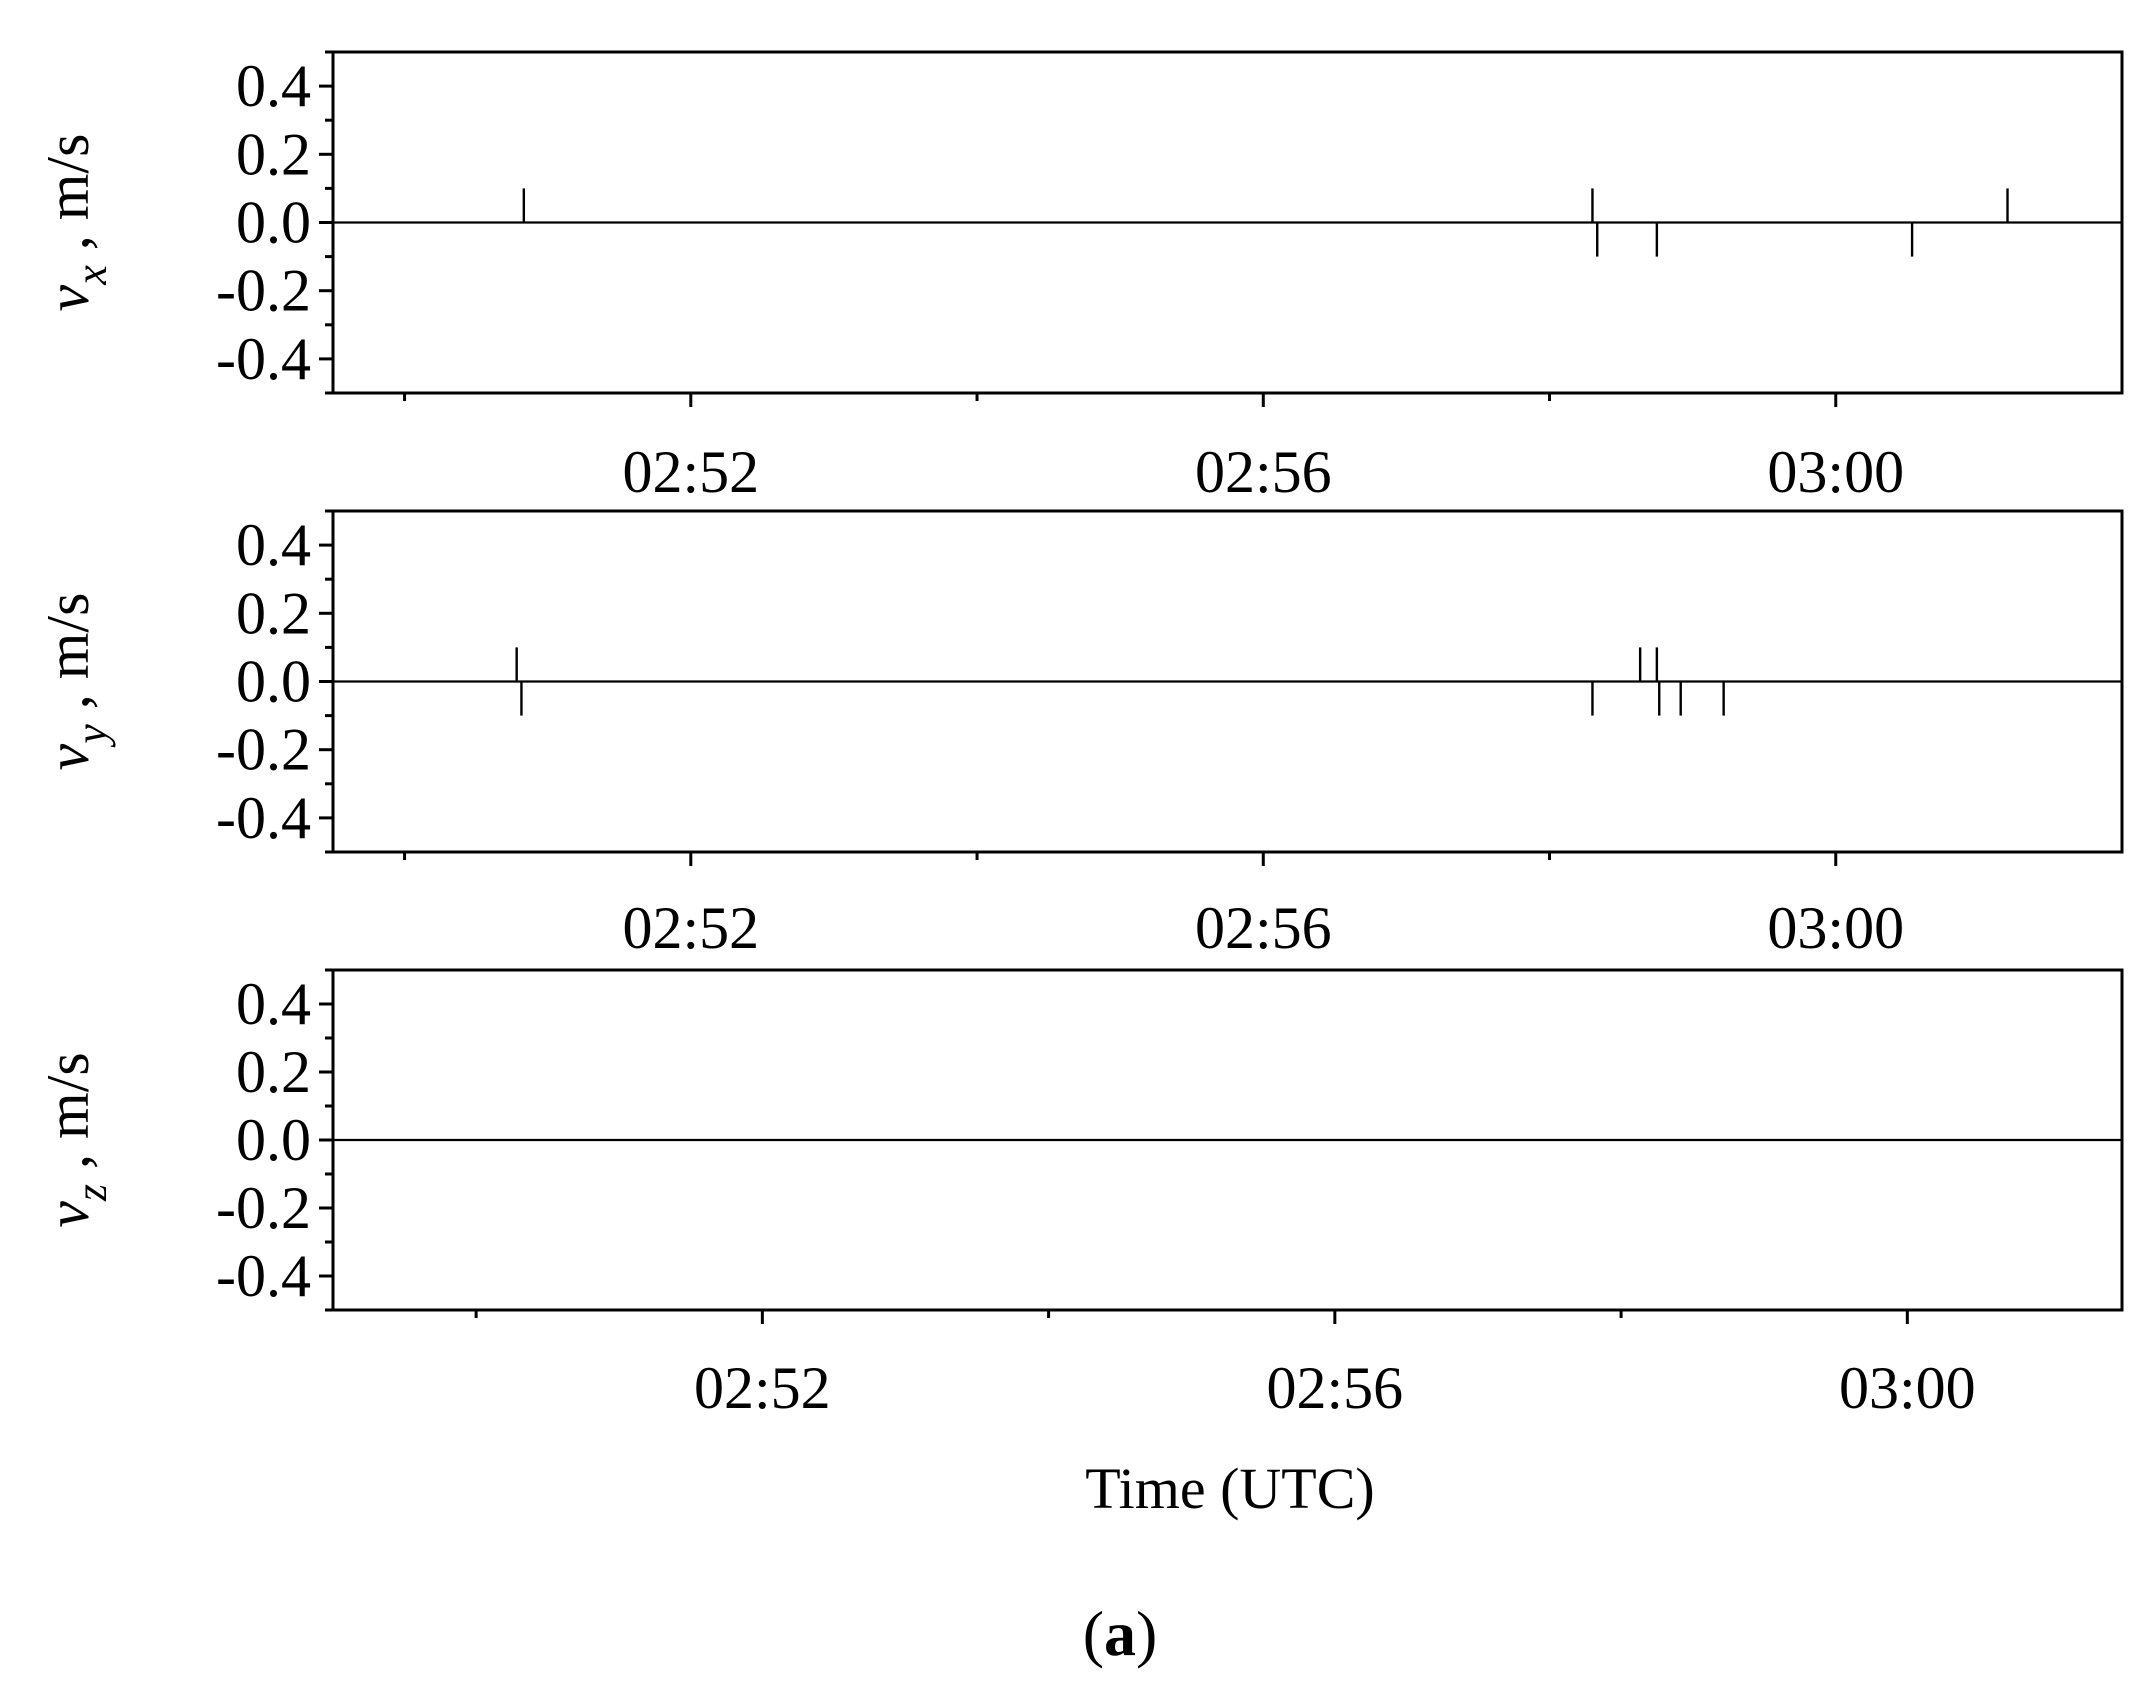  I want to click on y-axis-title: vy , m/s, so click(75, 682).